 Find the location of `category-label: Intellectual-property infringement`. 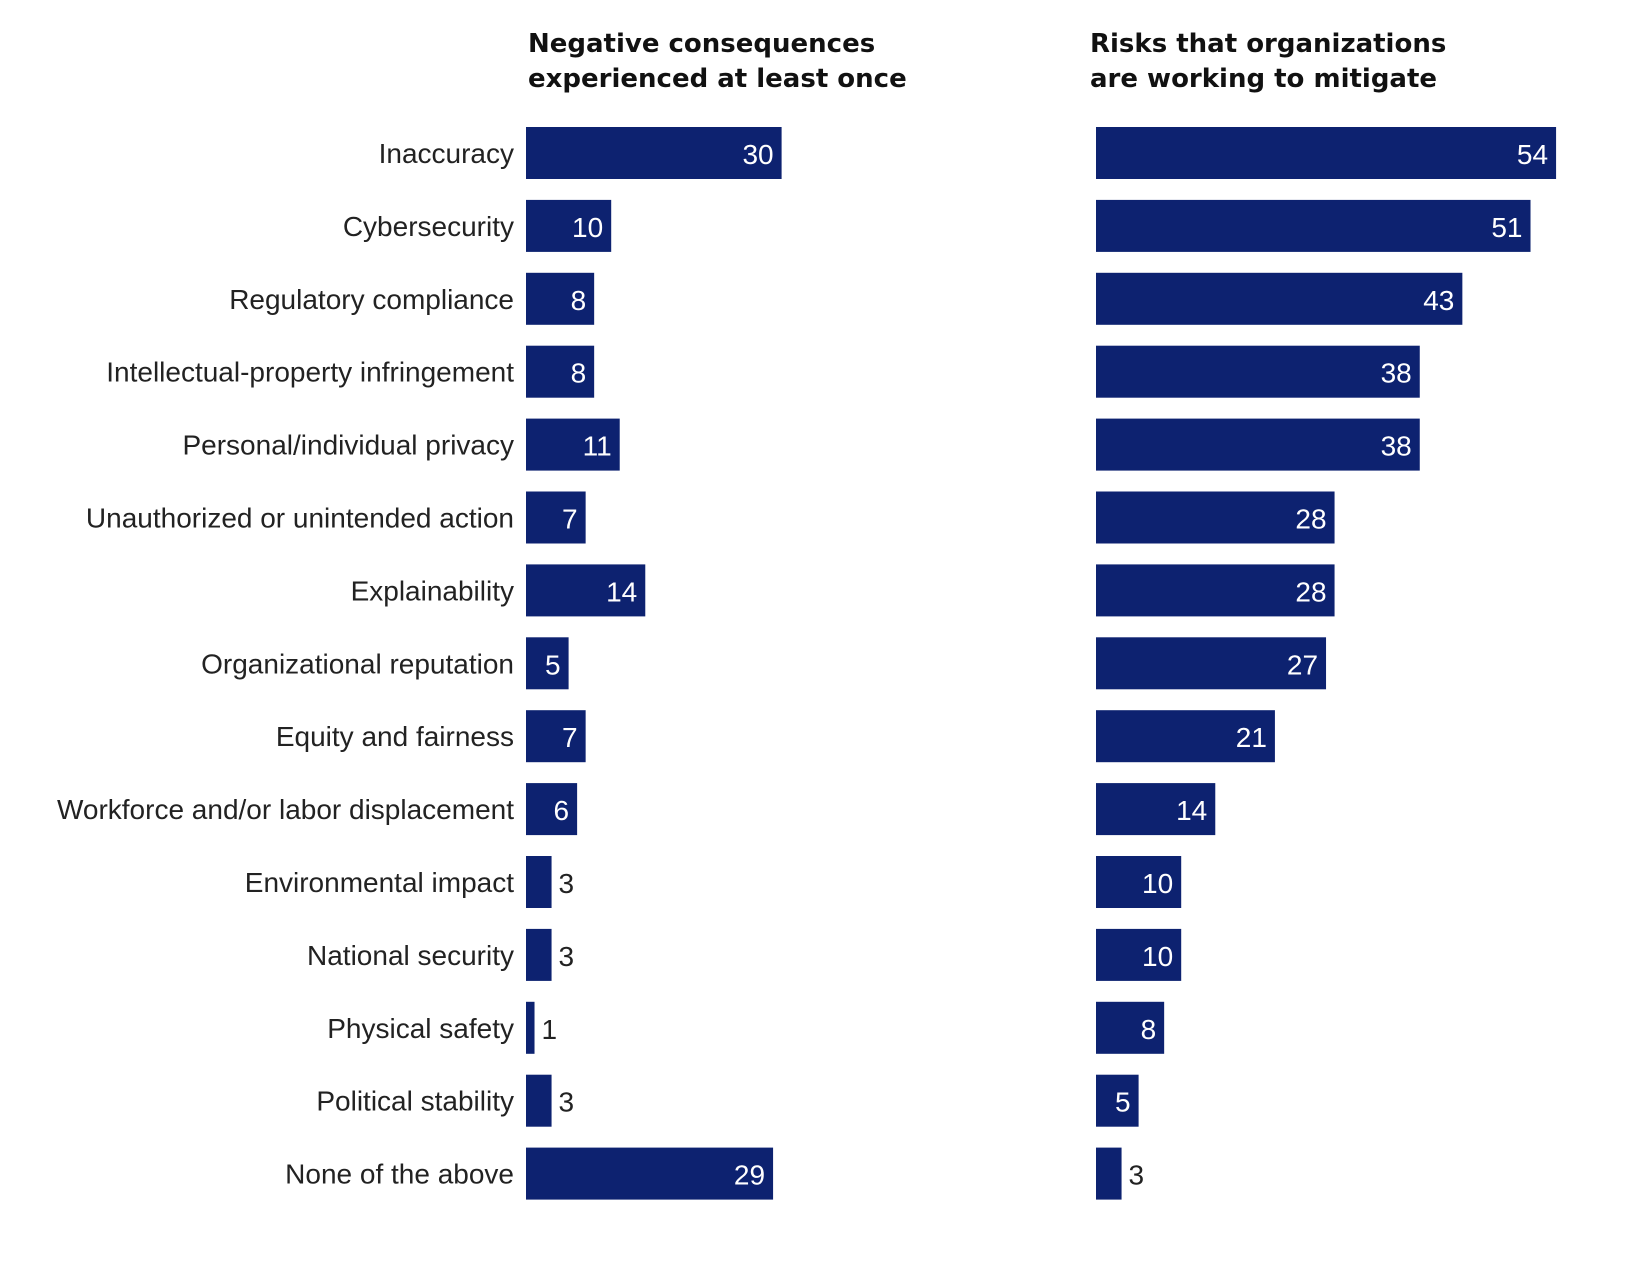

category-label: Intellectual-property infringement is located at coordinates (310, 372).